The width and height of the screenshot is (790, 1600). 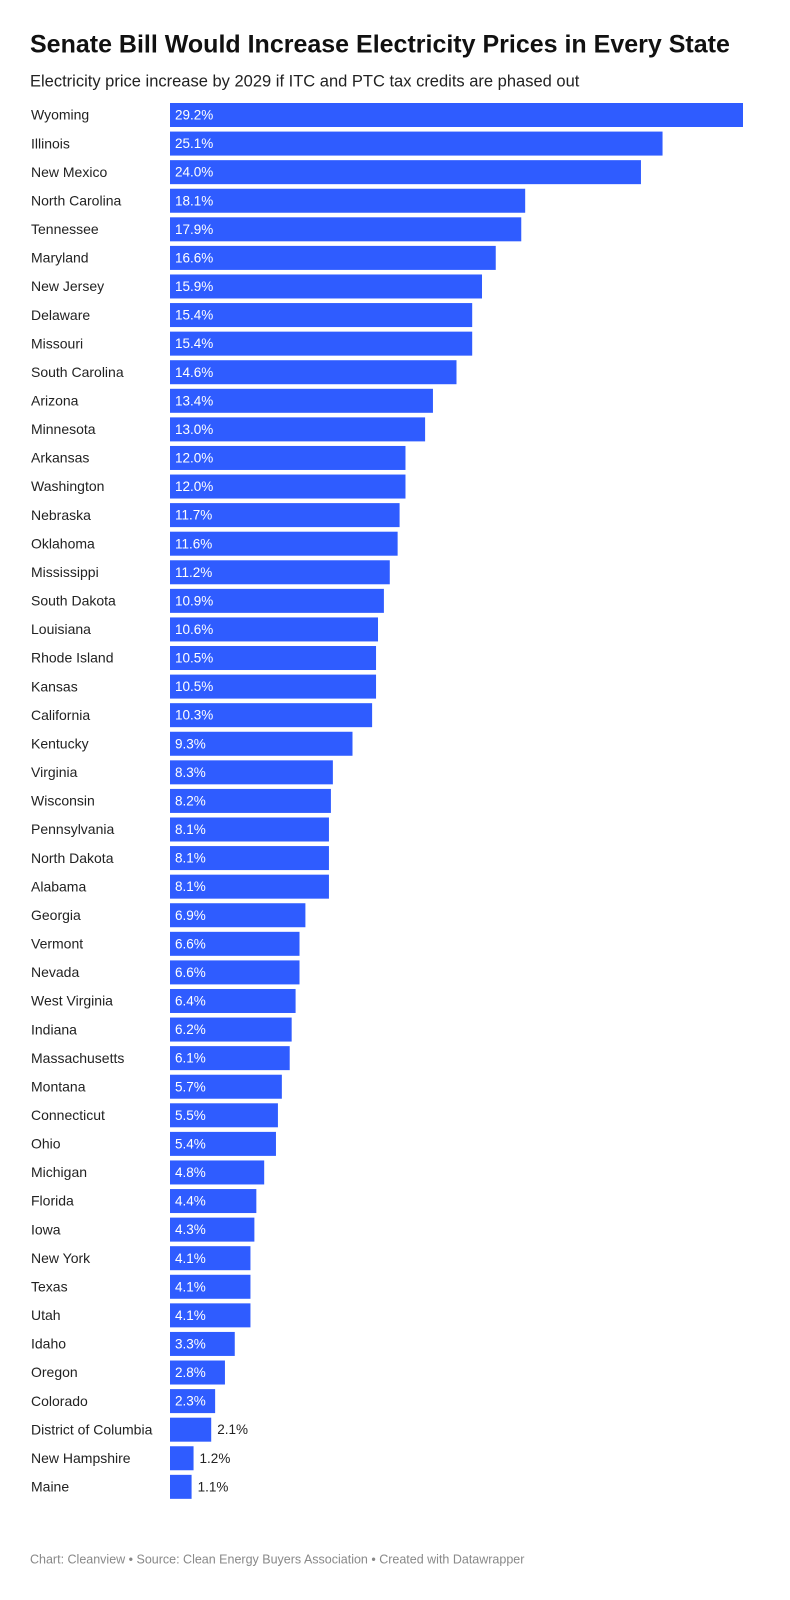 I want to click on value-label: 2.1%, so click(x=232, y=1429).